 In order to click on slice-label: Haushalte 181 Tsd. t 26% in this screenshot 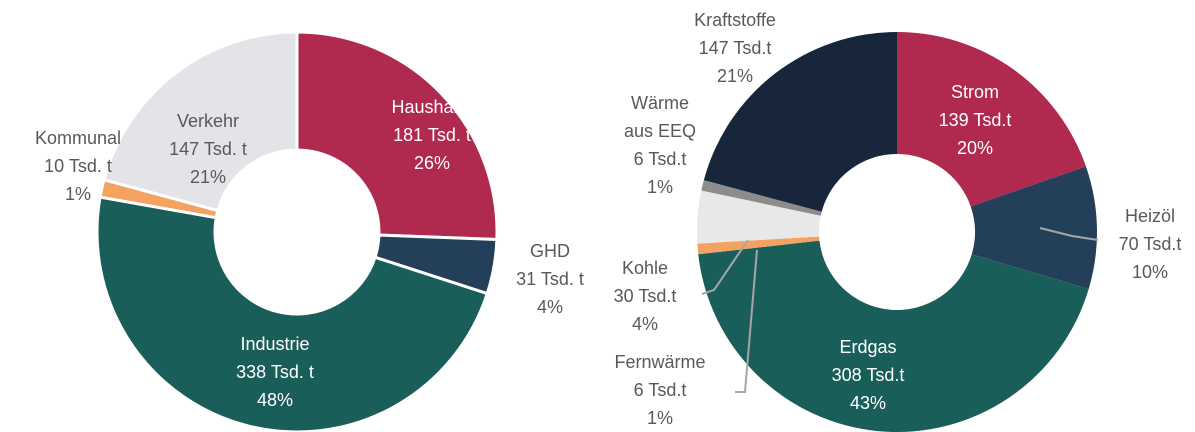, I will do `click(432, 135)`.